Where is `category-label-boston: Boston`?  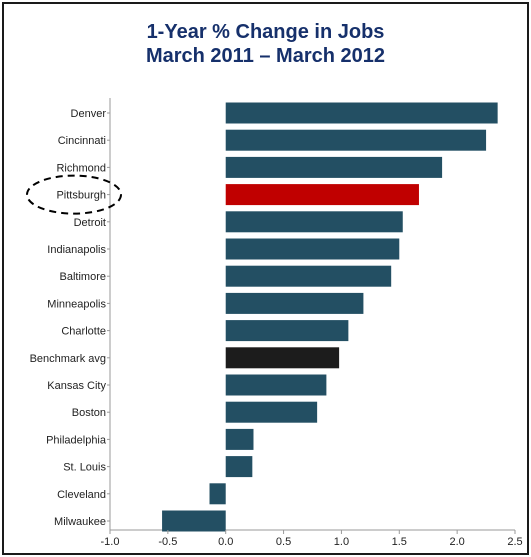
category-label-boston: Boston is located at coordinates (89, 413).